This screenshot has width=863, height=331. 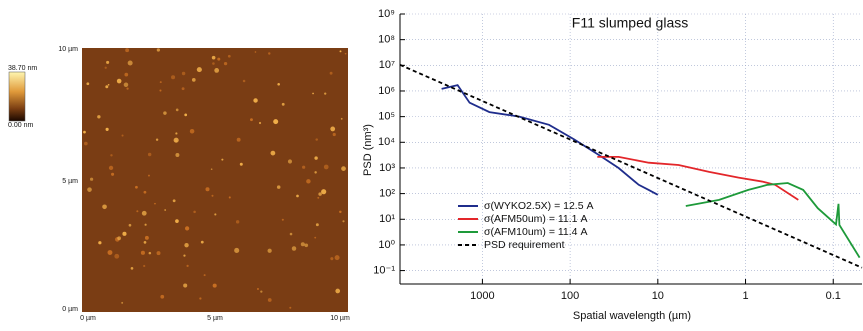 What do you see at coordinates (386, 14) in the screenshot?
I see `y-tick-label: 10⁹` at bounding box center [386, 14].